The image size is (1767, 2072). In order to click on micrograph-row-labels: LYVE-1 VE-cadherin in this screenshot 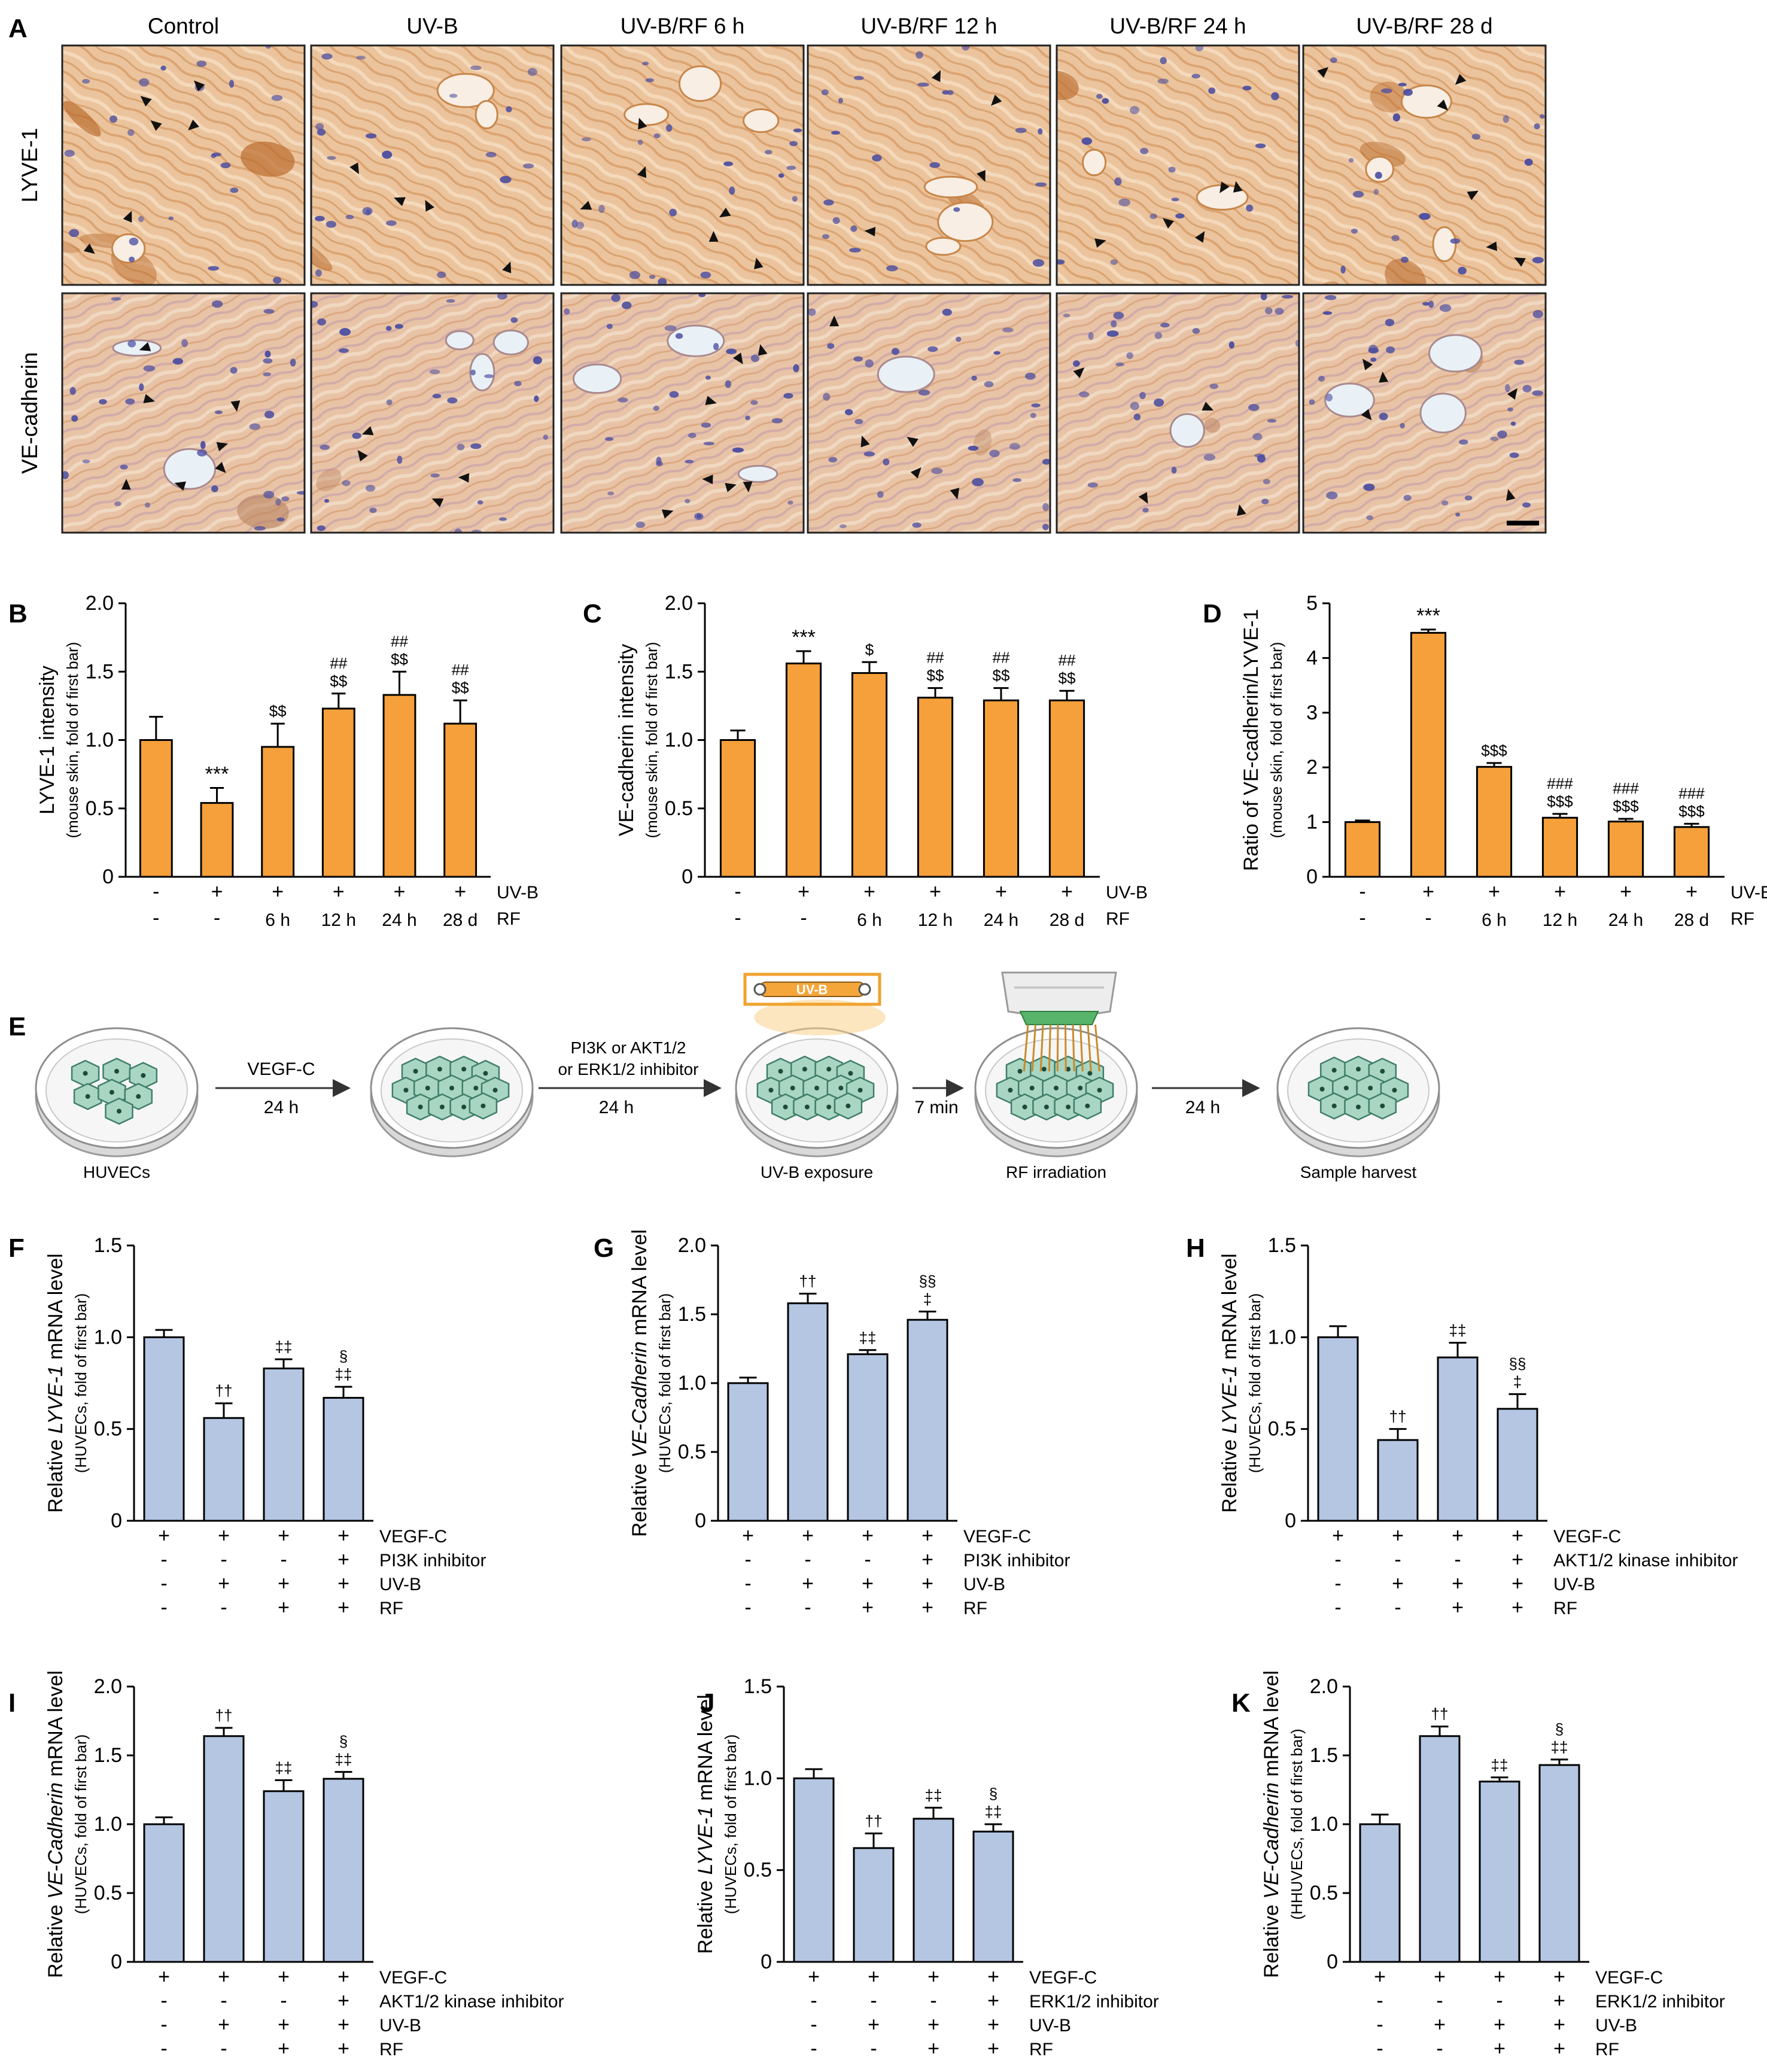, I will do `click(29, 301)`.